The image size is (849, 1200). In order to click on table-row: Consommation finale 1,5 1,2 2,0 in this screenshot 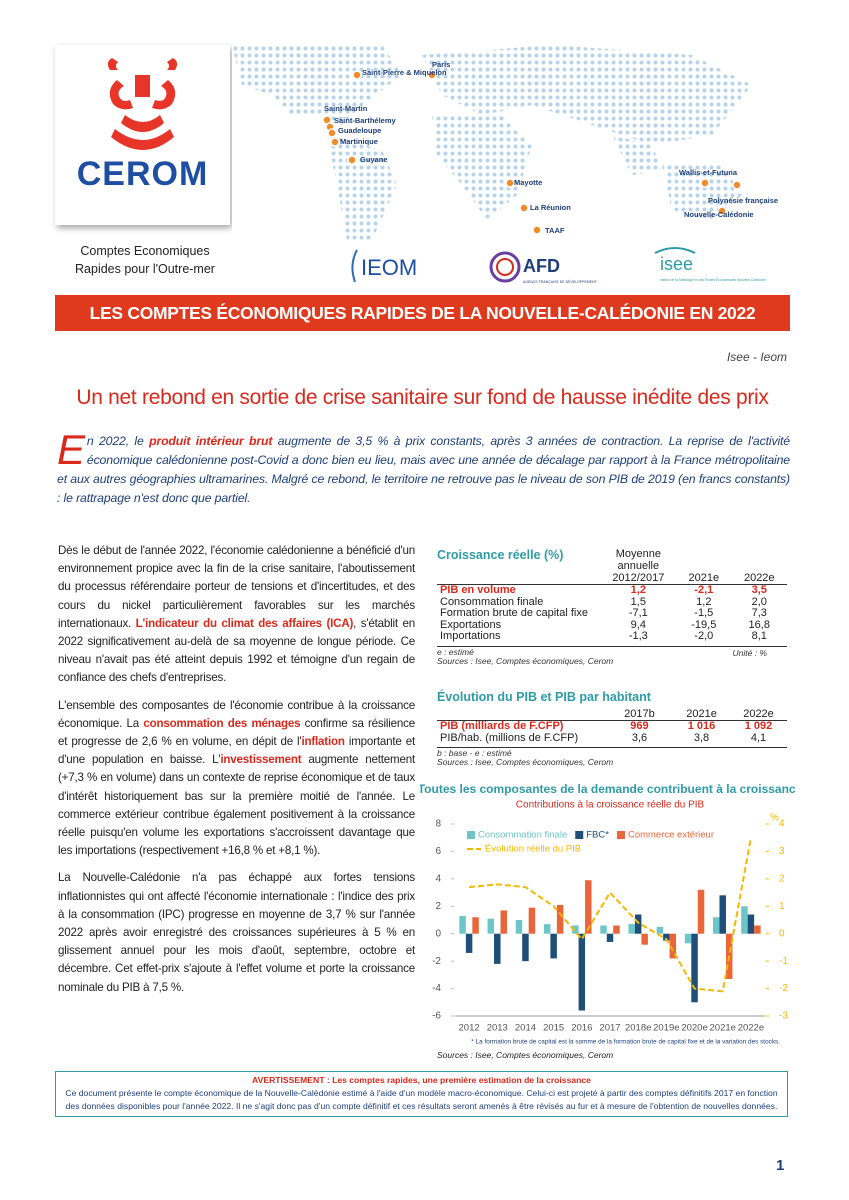, I will do `click(612, 602)`.